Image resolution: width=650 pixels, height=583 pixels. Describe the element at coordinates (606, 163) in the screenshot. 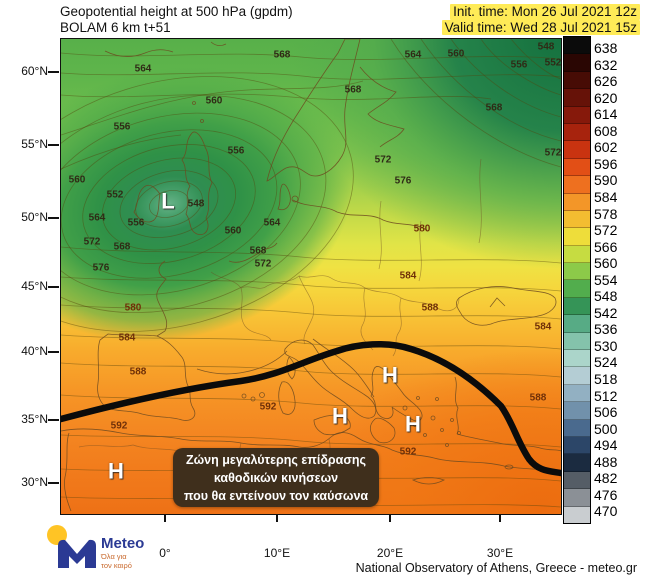

I see `colorbar-tick-label: 596` at that location.